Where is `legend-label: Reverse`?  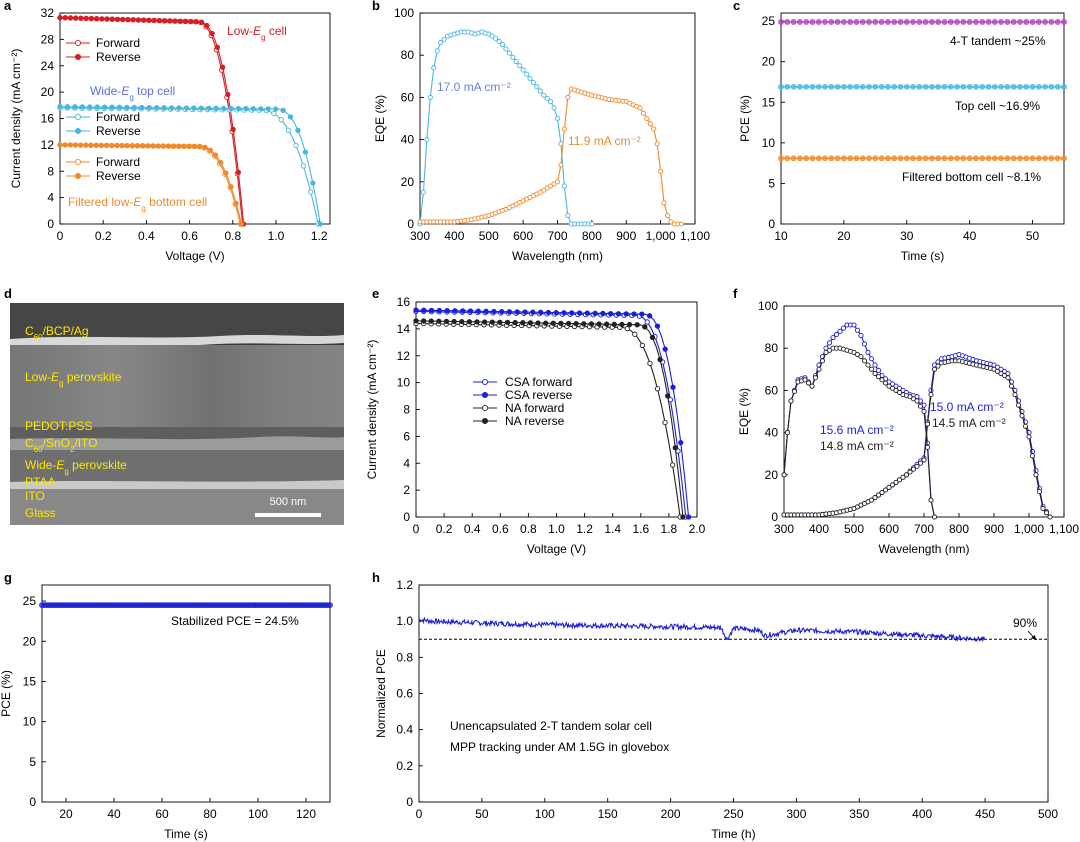 legend-label: Reverse is located at coordinates (118, 131).